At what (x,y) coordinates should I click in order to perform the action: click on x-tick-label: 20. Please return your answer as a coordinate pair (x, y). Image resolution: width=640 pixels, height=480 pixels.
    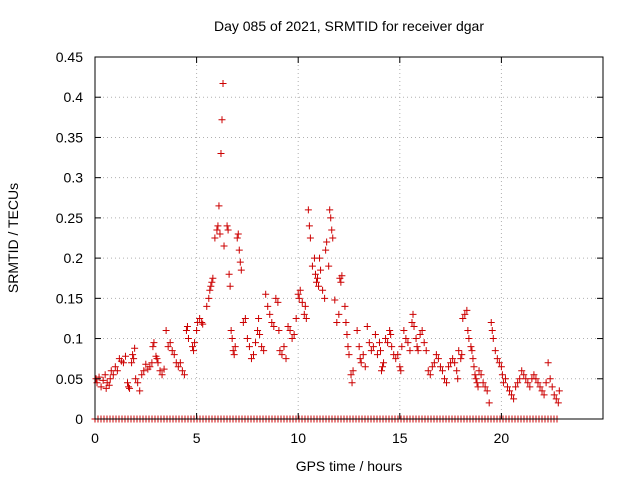
    Looking at the image, I should click on (502, 438).